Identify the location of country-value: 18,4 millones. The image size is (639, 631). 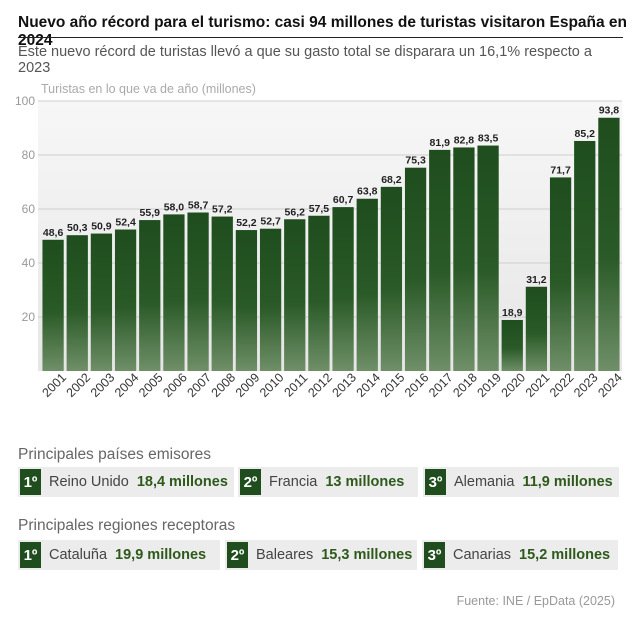
(182, 482).